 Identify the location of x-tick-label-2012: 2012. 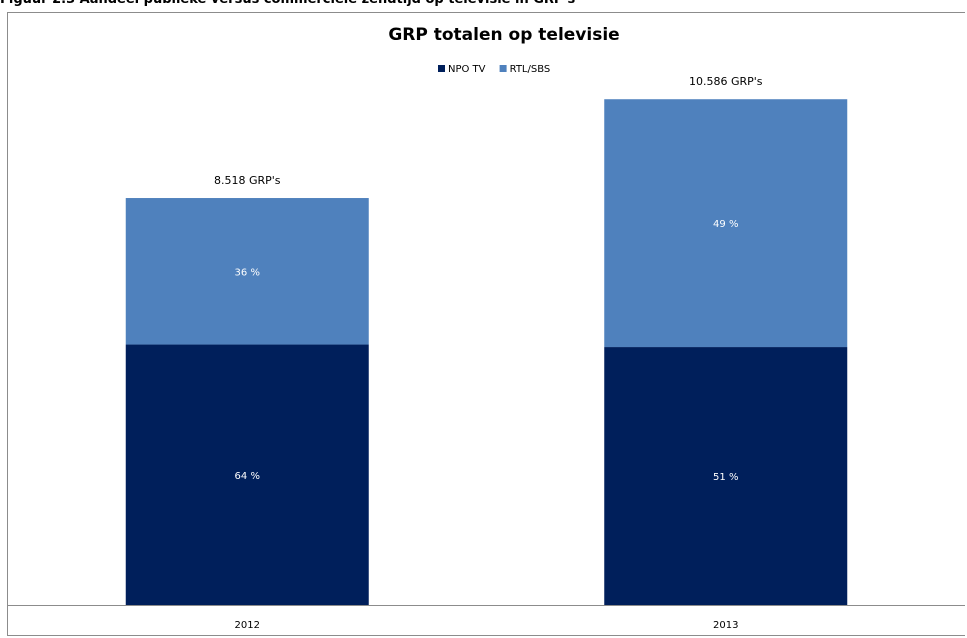
(247, 625).